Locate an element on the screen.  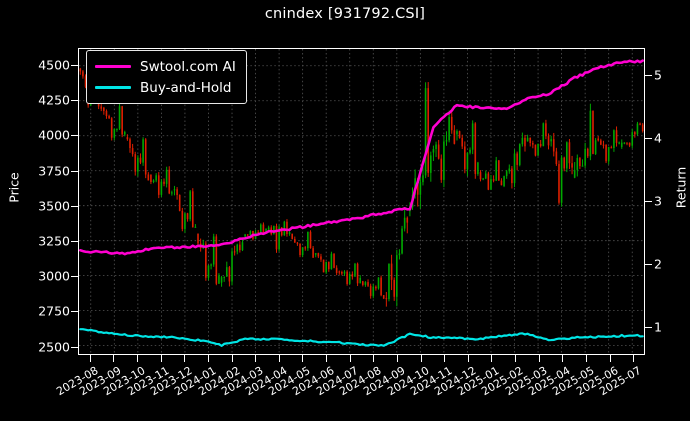
benchmark-return-line is located at coordinates (361, 337).